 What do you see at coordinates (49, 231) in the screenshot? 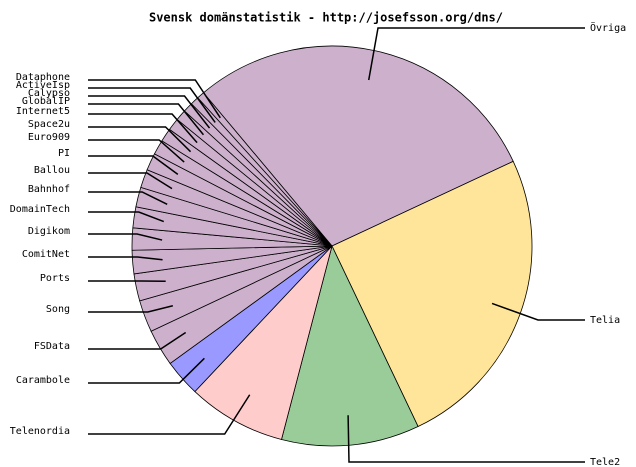
I see `slice-label: Digikom` at bounding box center [49, 231].